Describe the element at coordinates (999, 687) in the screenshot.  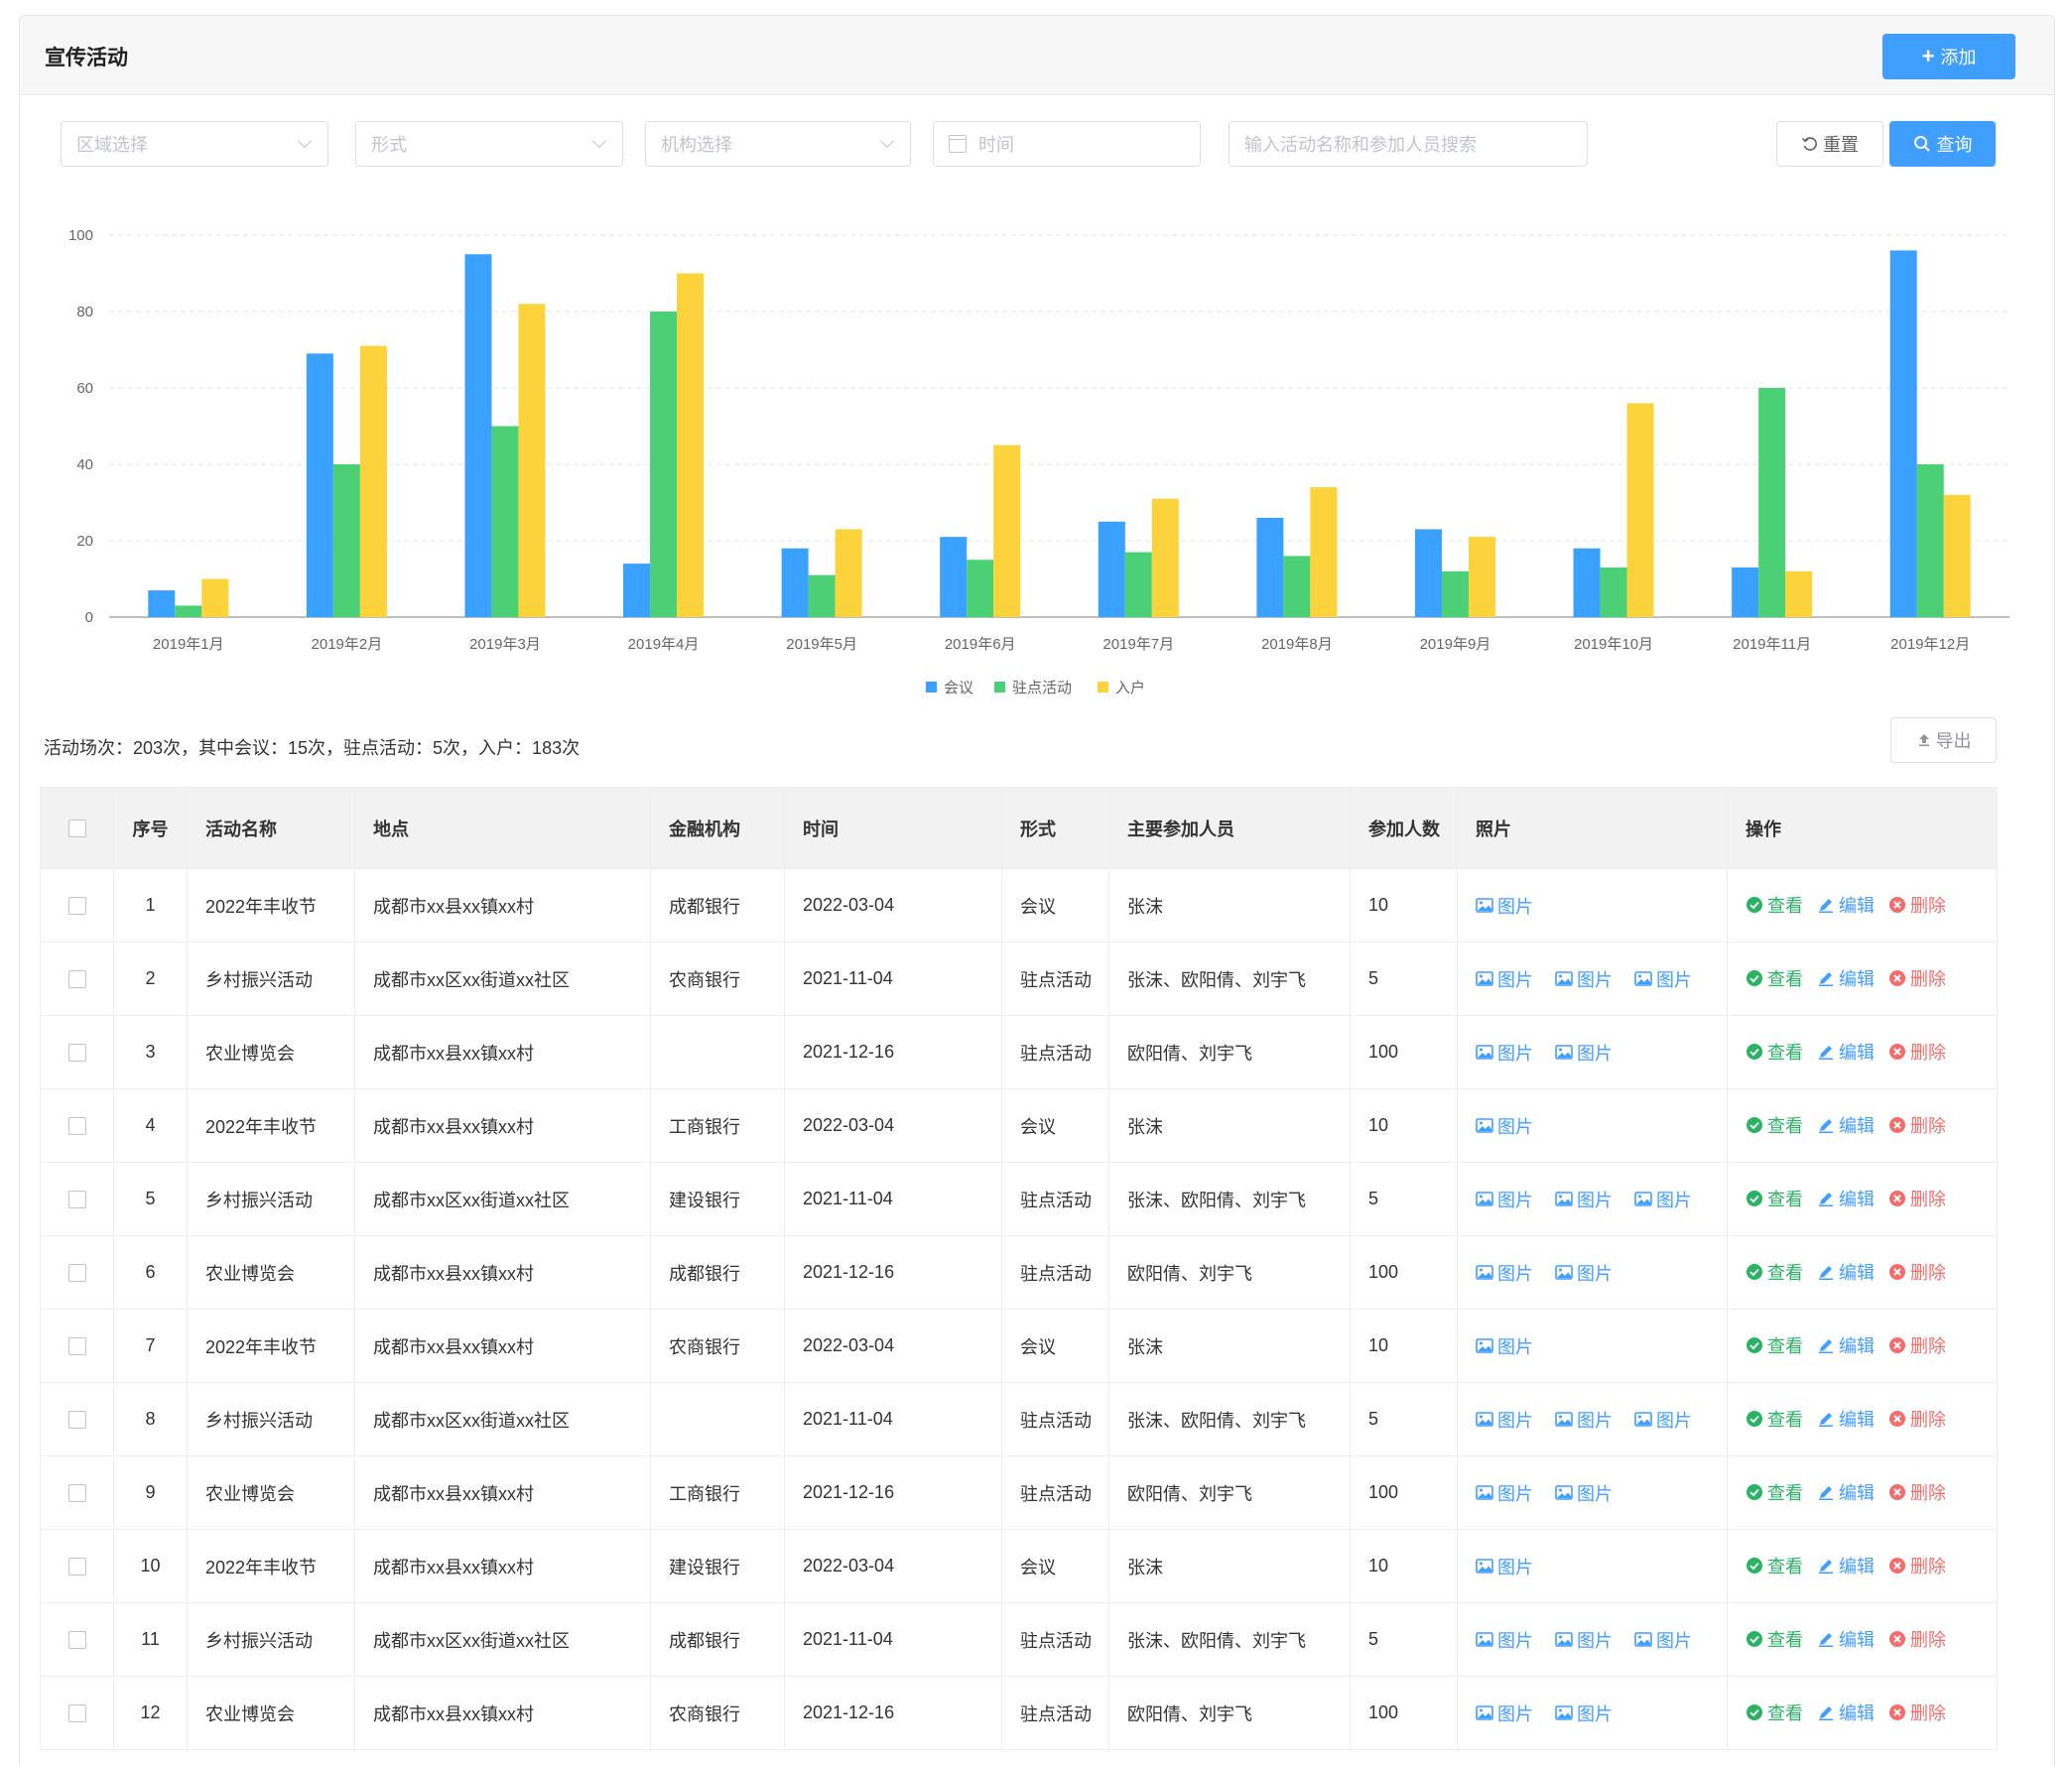
I see `legend-swatch` at that location.